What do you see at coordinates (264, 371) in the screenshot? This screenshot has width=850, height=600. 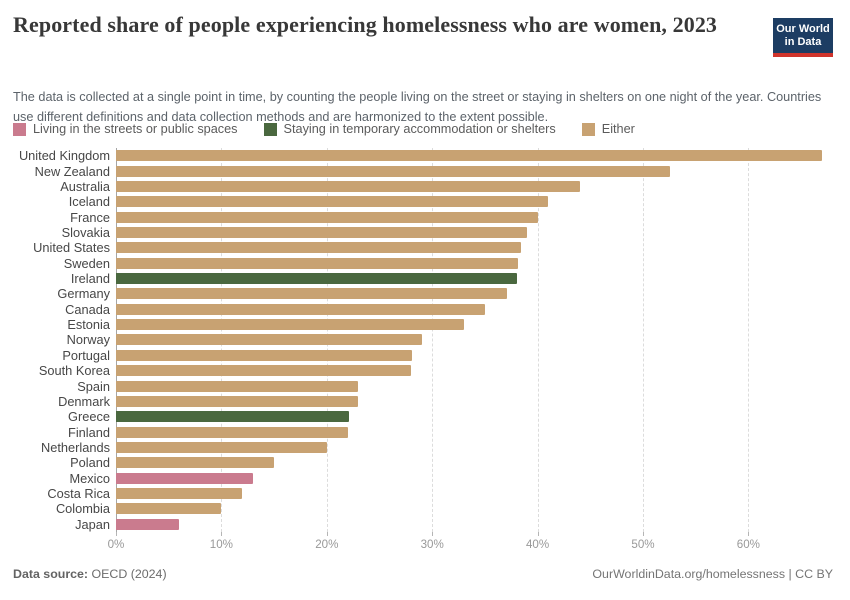 I see `bar-south-korea` at bounding box center [264, 371].